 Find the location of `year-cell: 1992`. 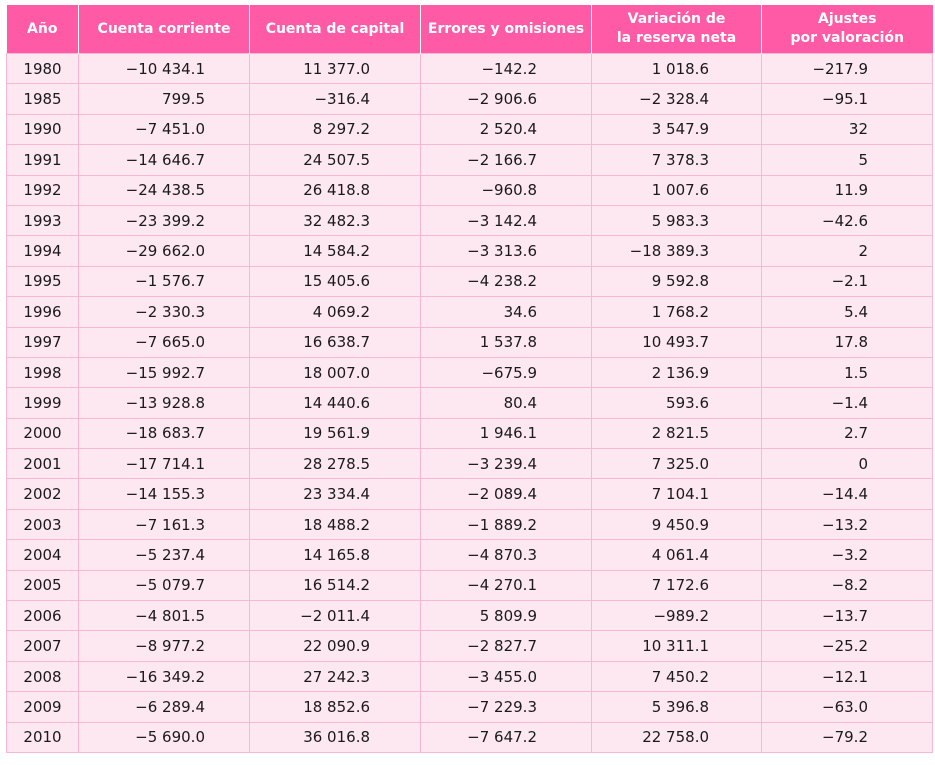

year-cell: 1992 is located at coordinates (42, 190).